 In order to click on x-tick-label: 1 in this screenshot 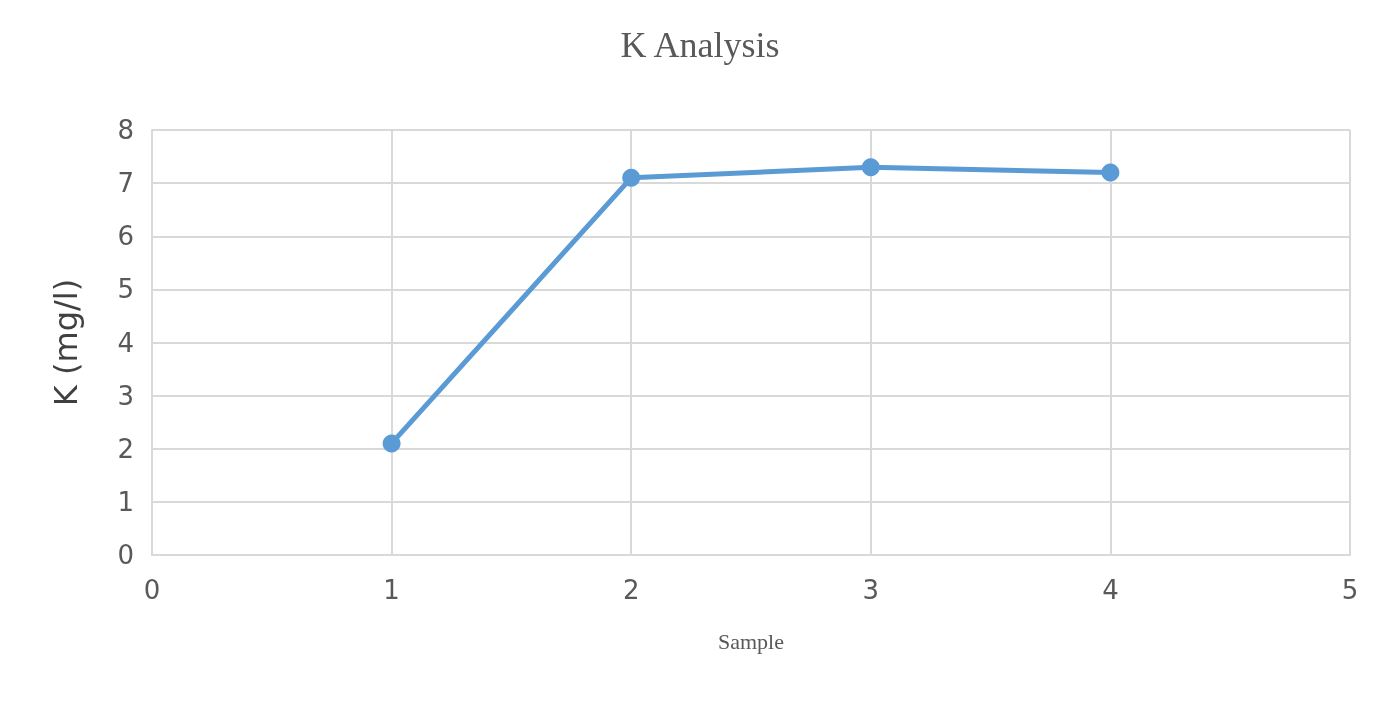, I will do `click(391, 590)`.